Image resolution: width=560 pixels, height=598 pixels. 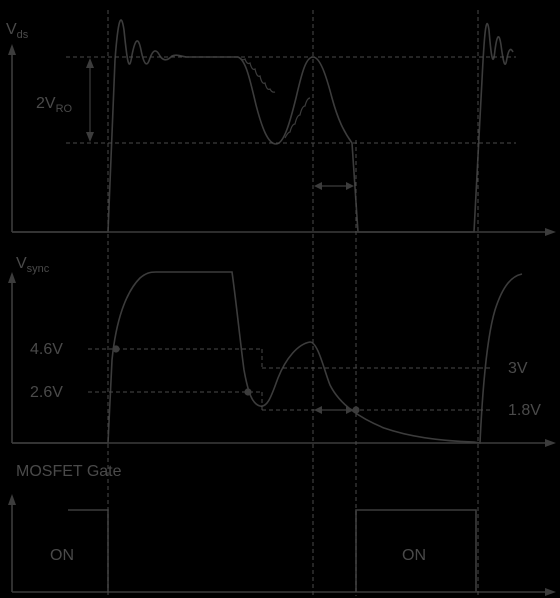 I want to click on vds-x-arrow, so click(x=550, y=232).